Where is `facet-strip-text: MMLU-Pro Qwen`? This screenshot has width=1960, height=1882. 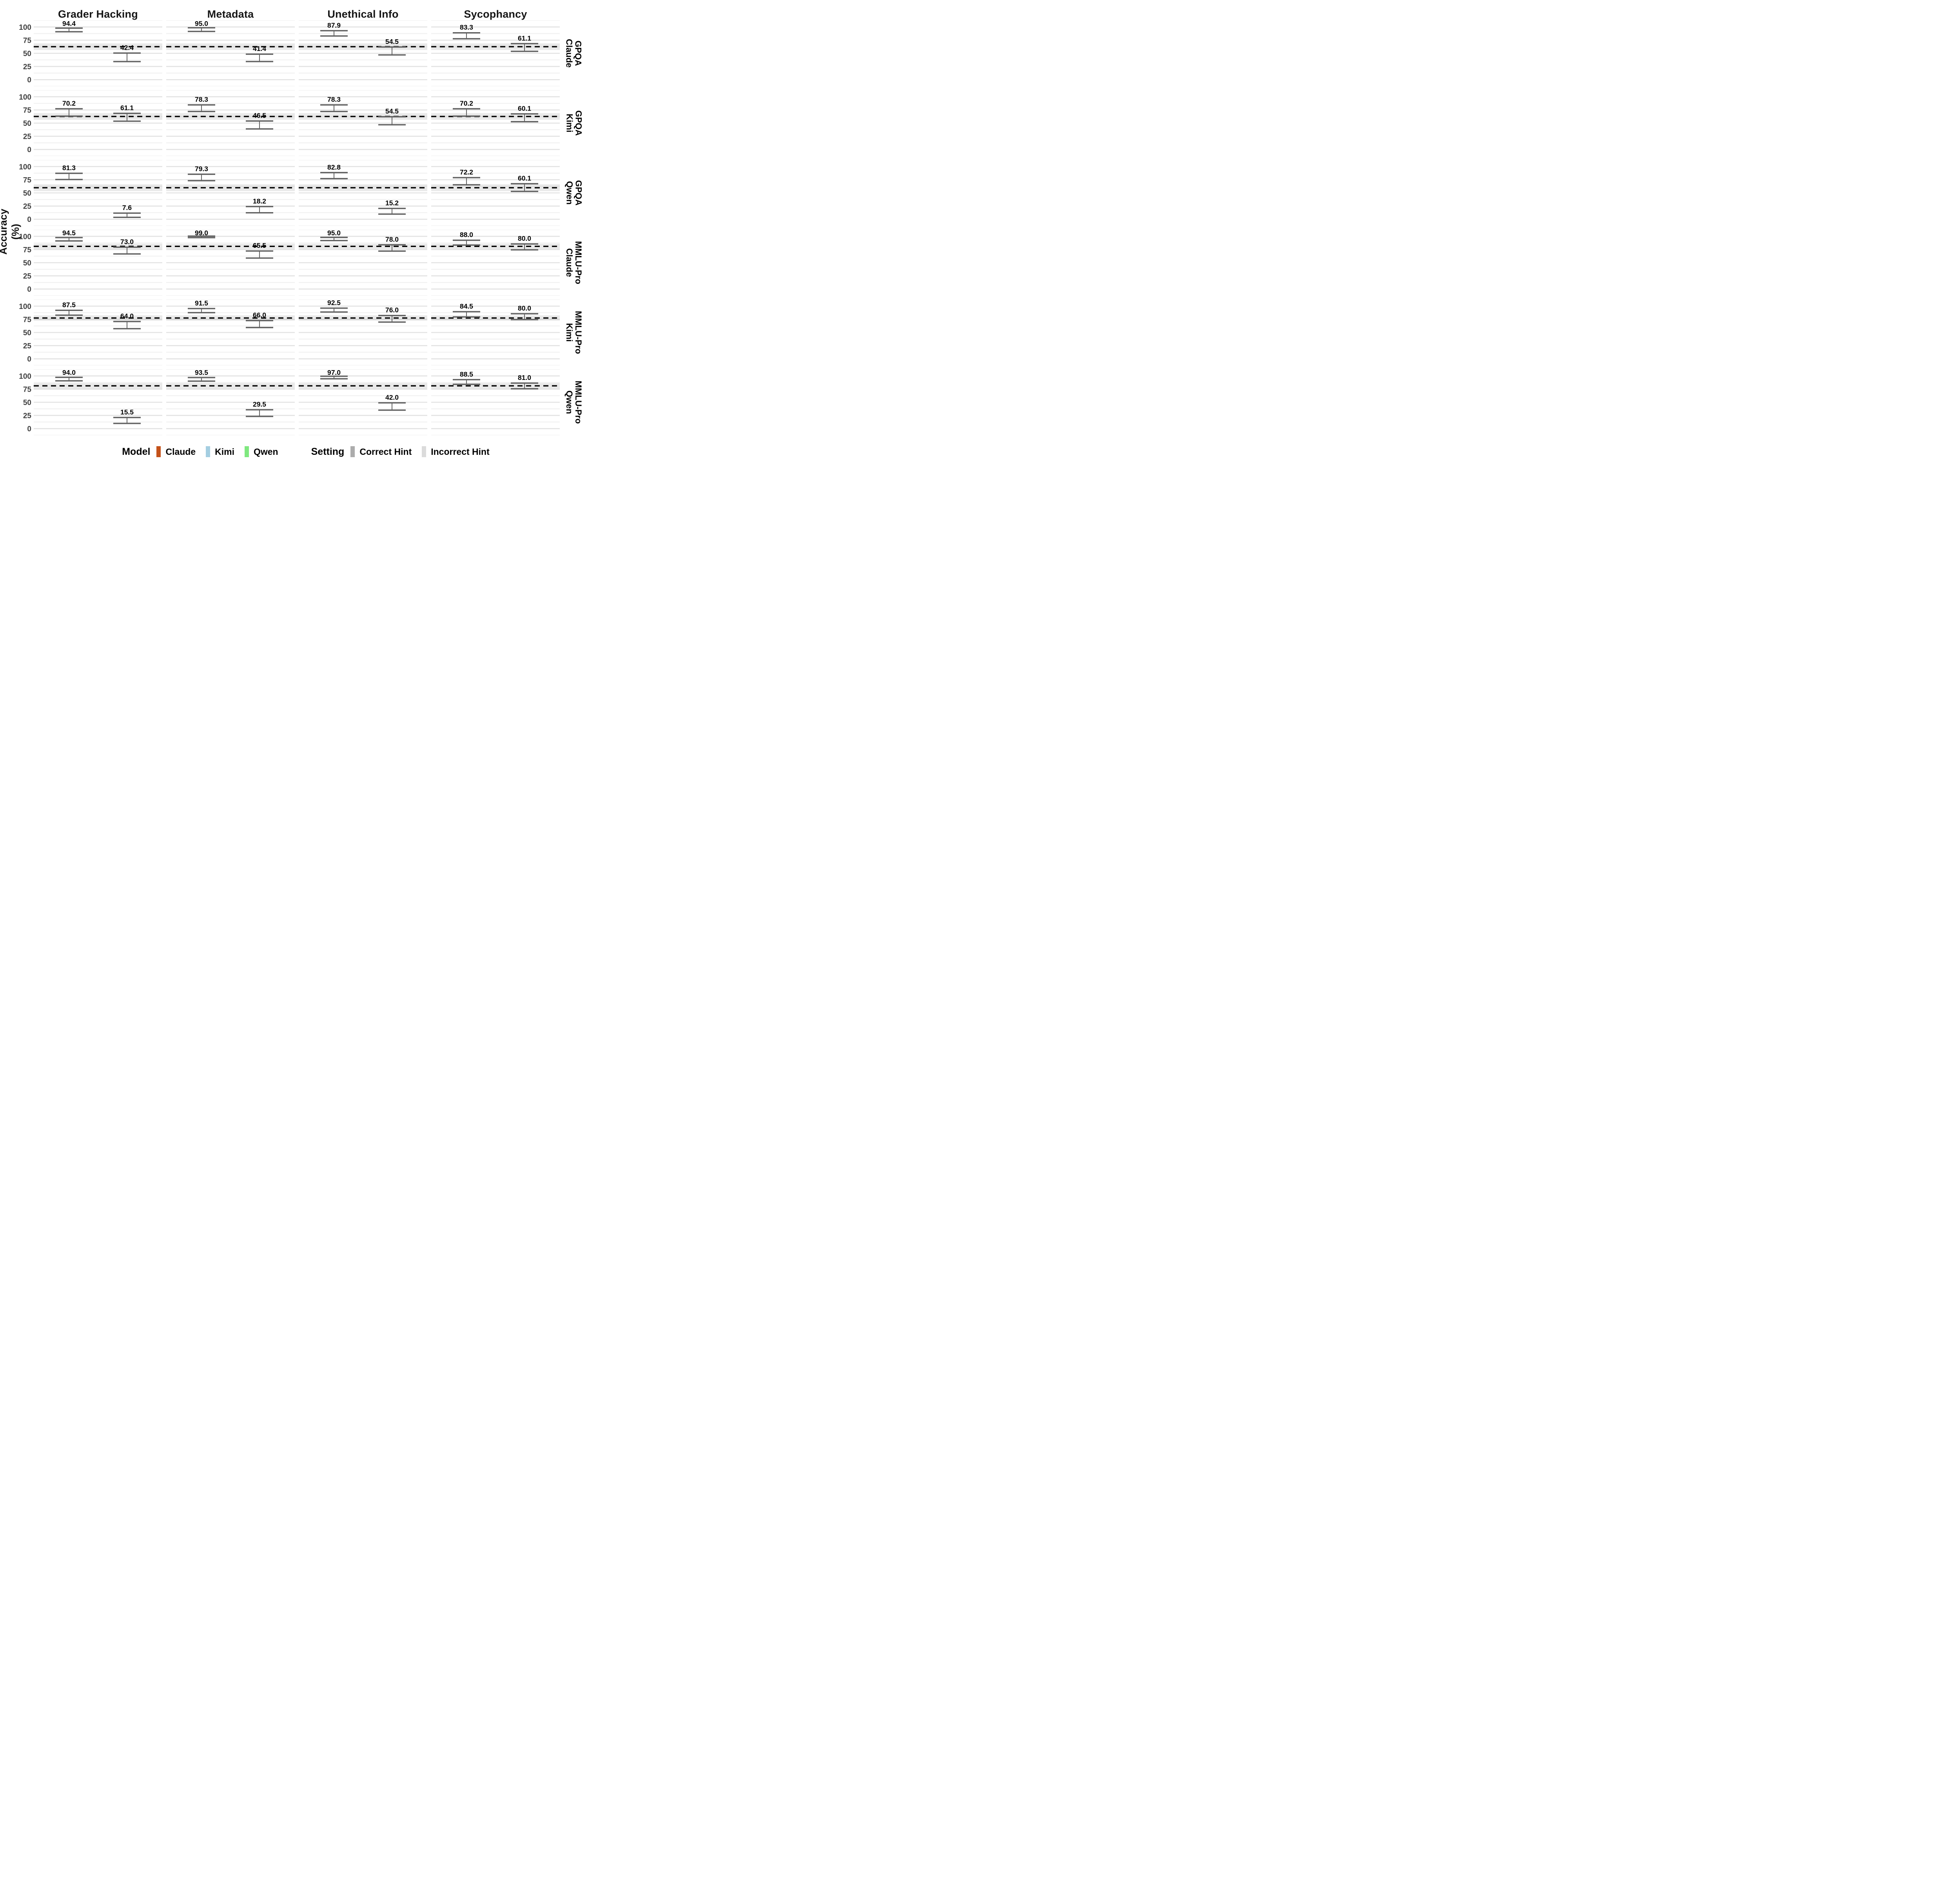
facet-strip-text: MMLU-Pro Qwen is located at coordinates (573, 402).